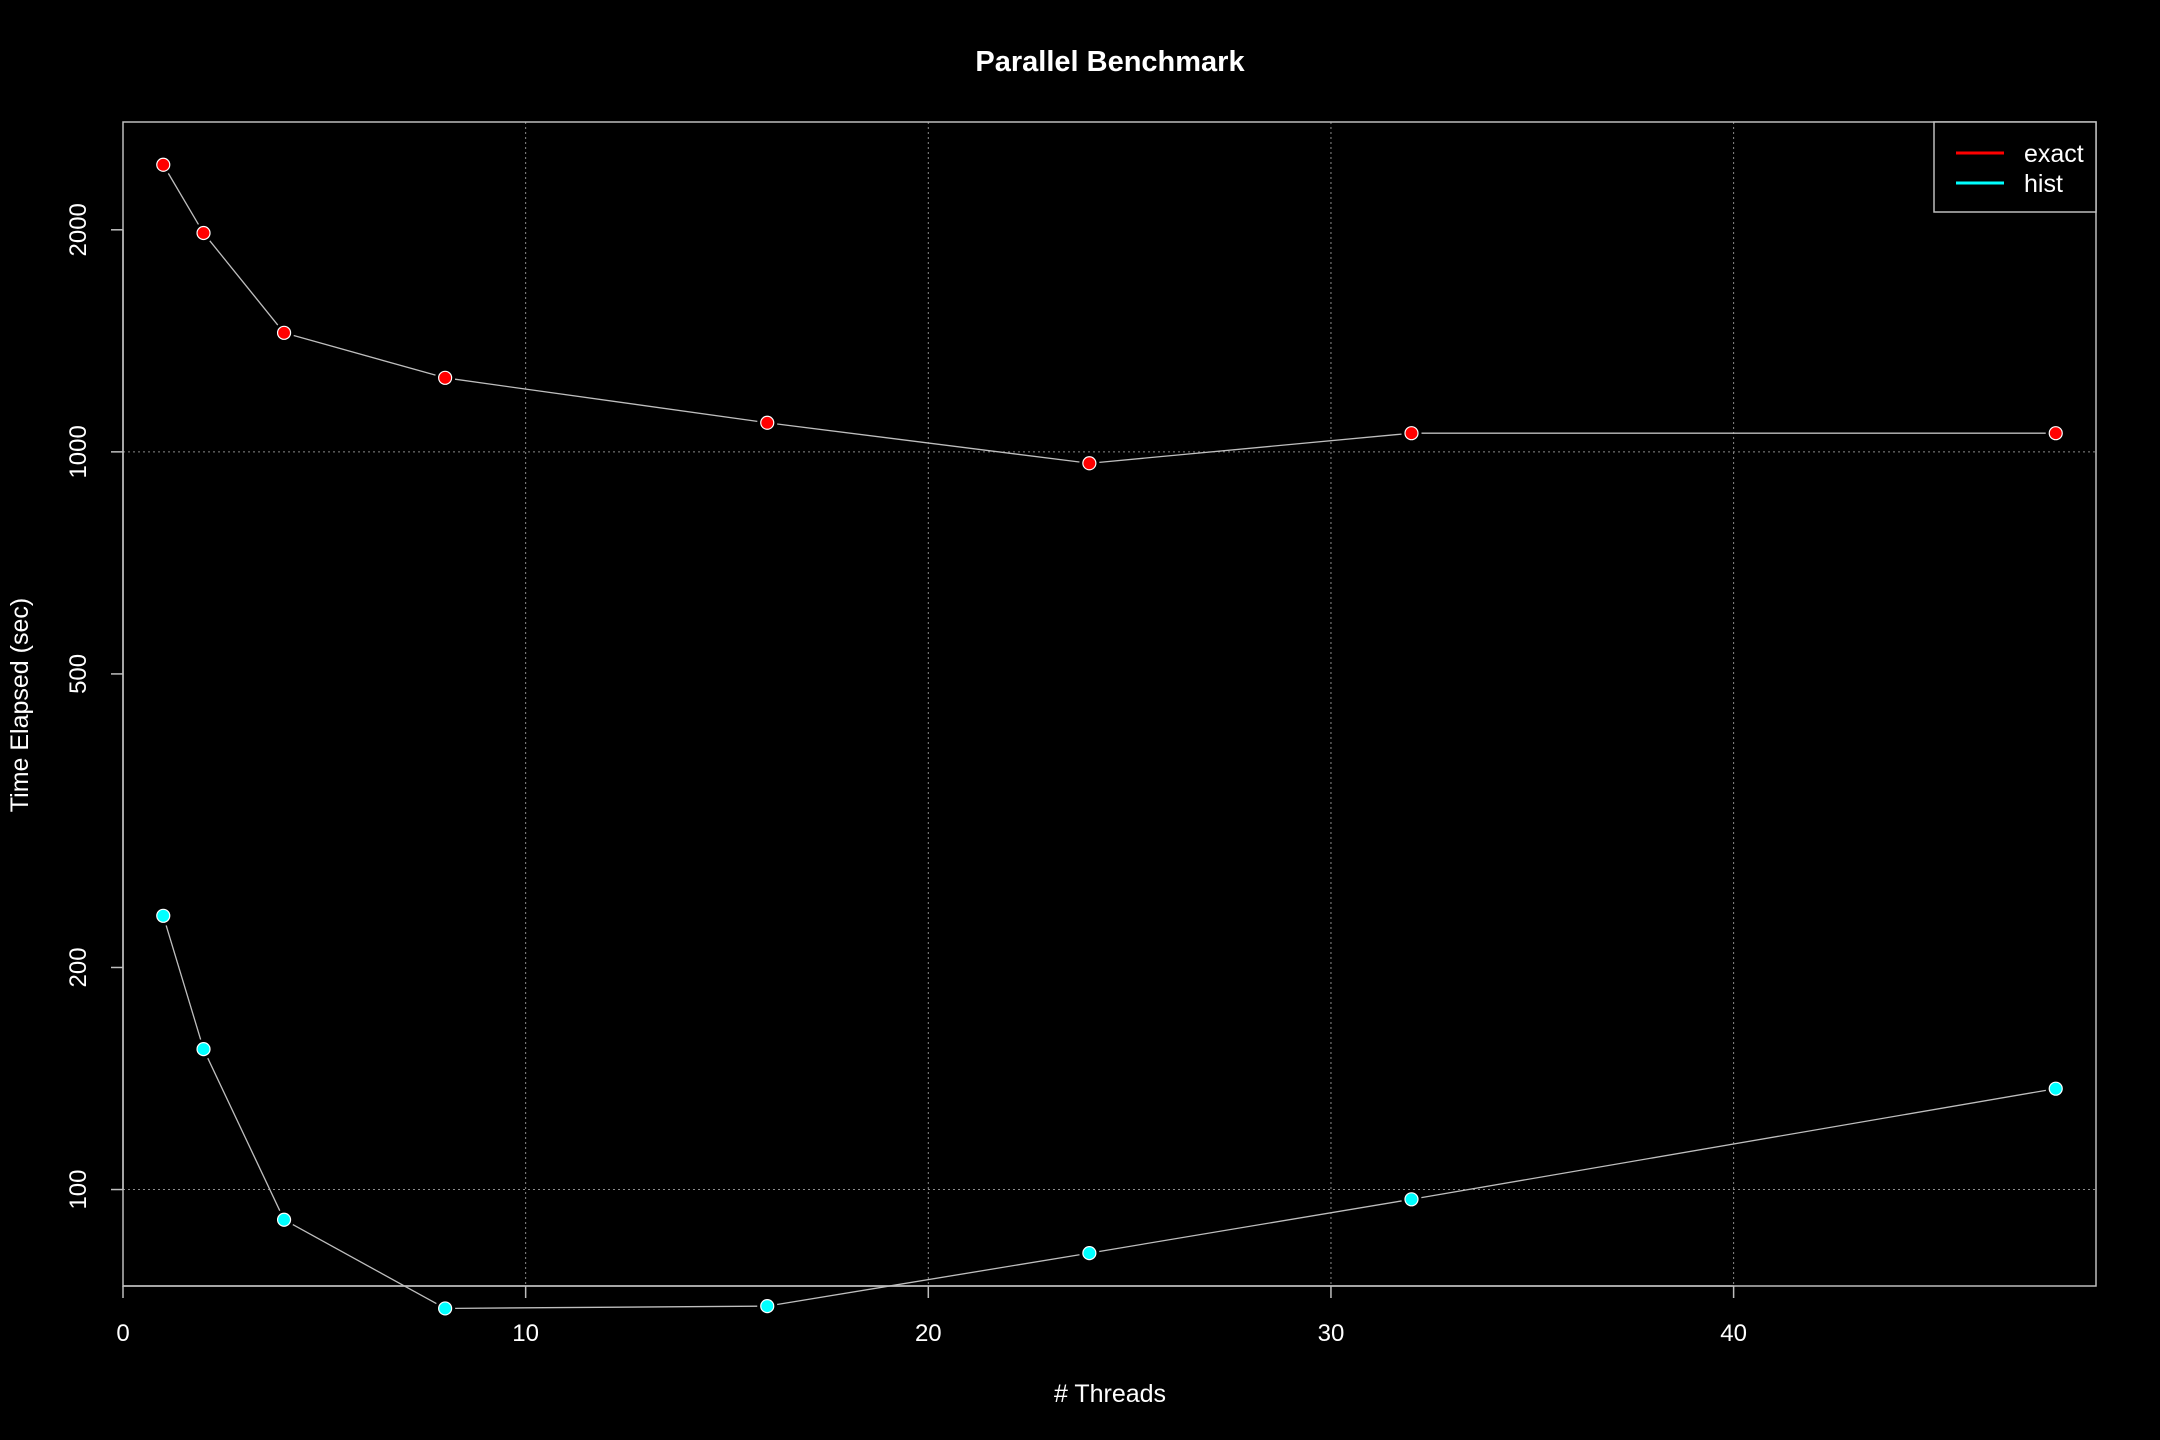 This screenshot has width=2160, height=1440. Describe the element at coordinates (122, 1333) in the screenshot. I see `x-tick-label: 0` at that location.